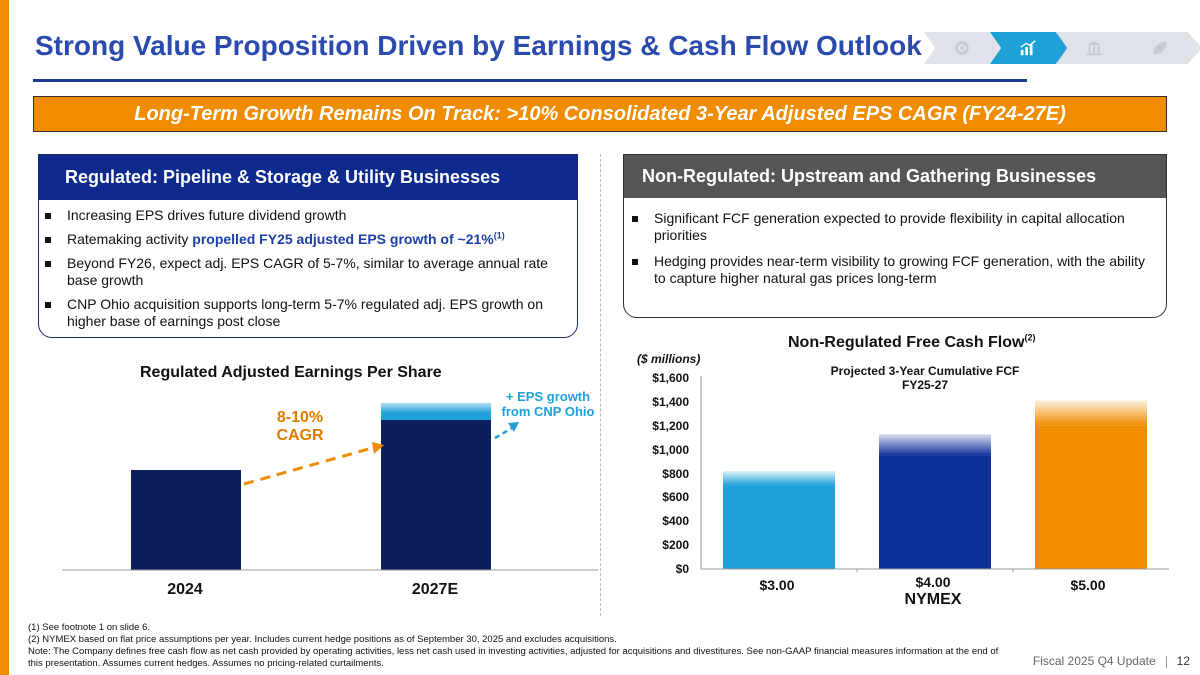 The height and width of the screenshot is (675, 1200). Describe the element at coordinates (436, 495) in the screenshot. I see `eps-bar-2027E` at that location.